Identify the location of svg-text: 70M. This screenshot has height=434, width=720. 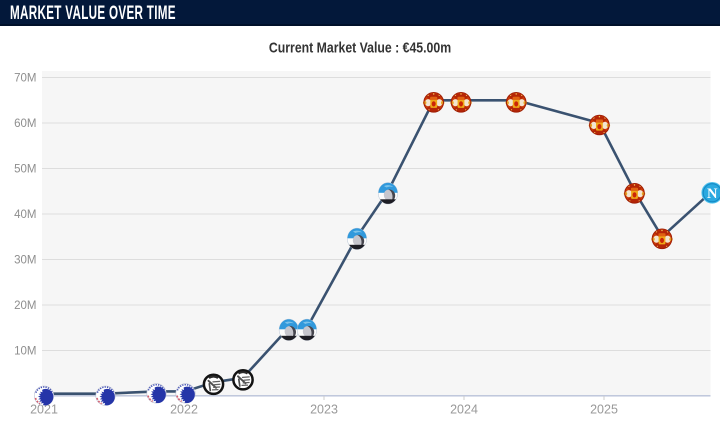
(25, 79).